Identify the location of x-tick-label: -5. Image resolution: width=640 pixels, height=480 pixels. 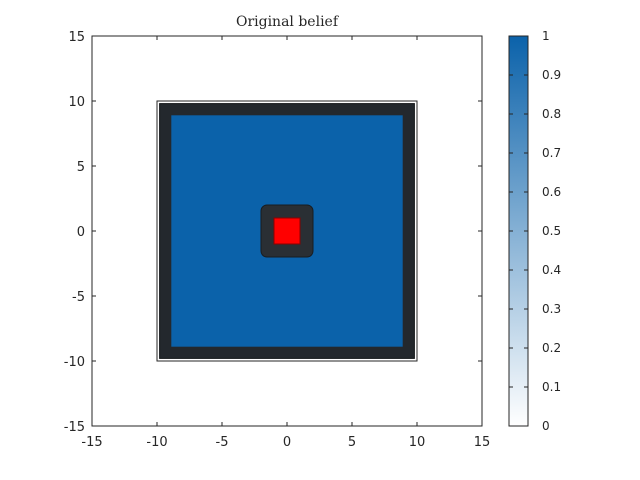
(222, 442).